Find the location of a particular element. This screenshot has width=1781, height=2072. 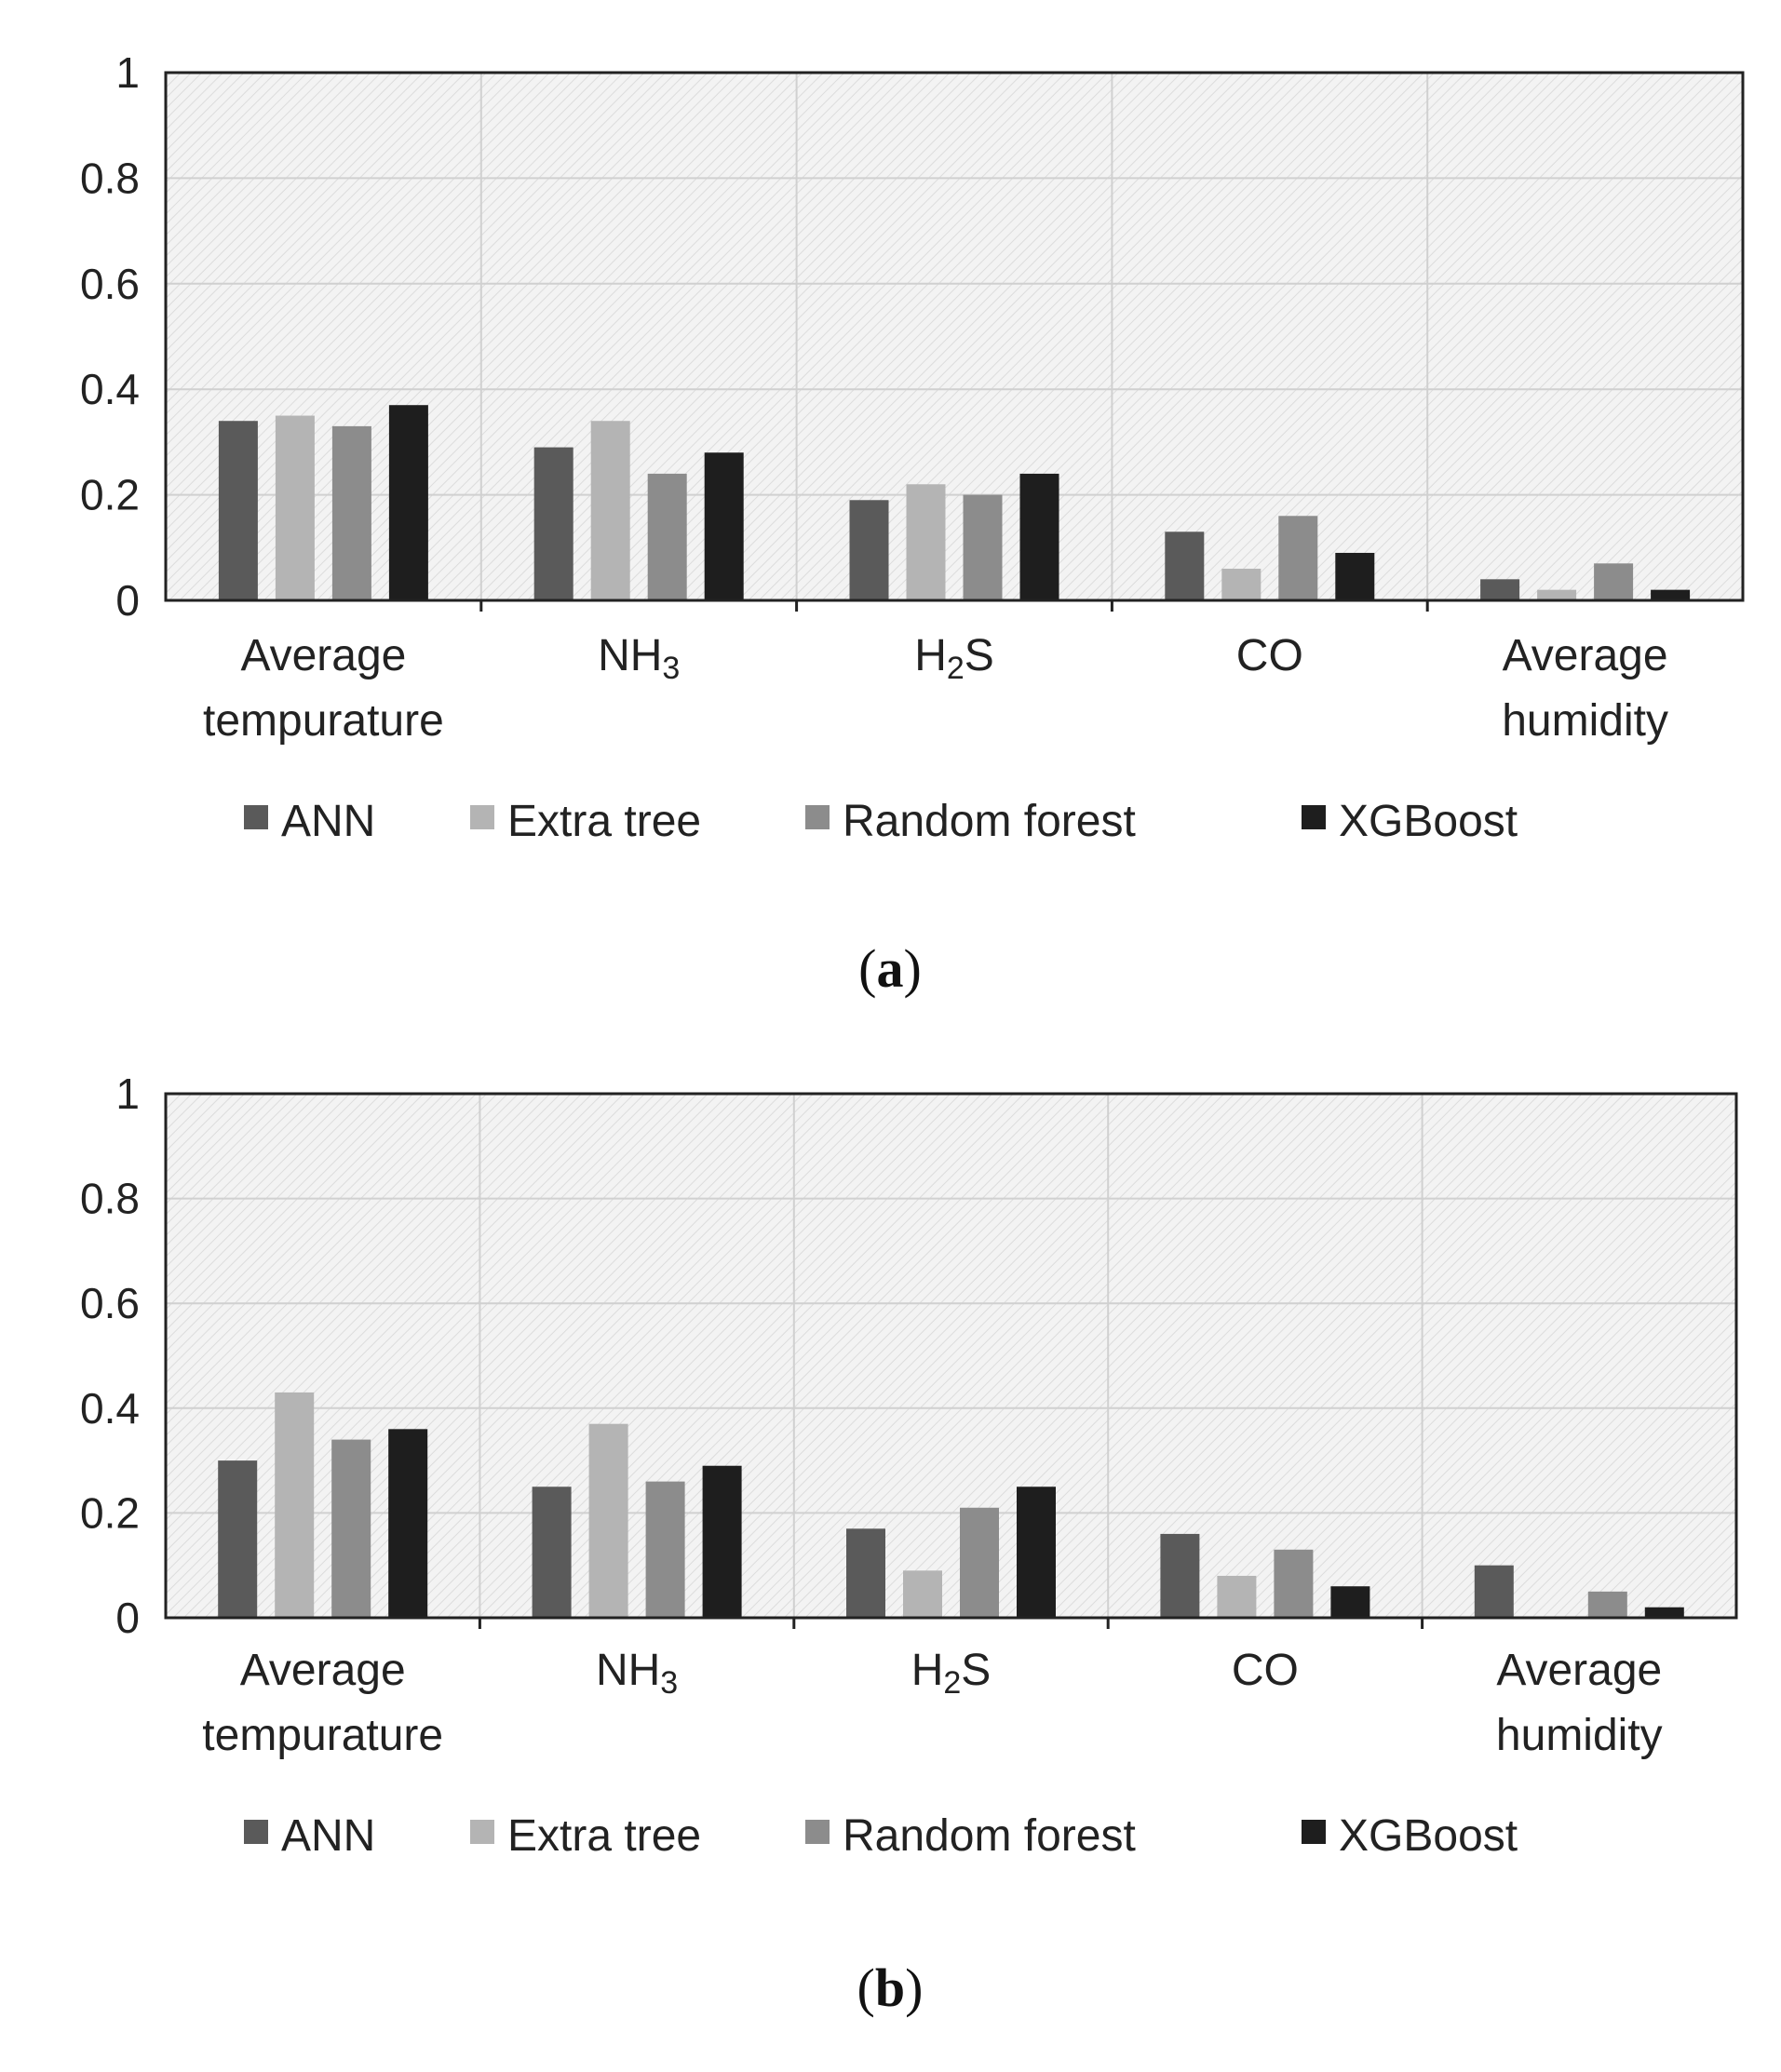

panel-label: (b) is located at coordinates (891, 1988).